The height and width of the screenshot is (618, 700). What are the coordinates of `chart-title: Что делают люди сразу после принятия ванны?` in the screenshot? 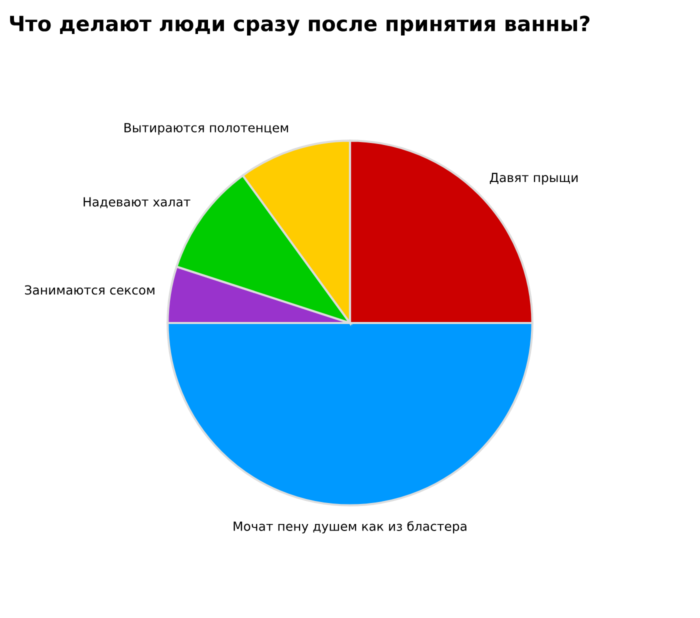 It's located at (300, 26).